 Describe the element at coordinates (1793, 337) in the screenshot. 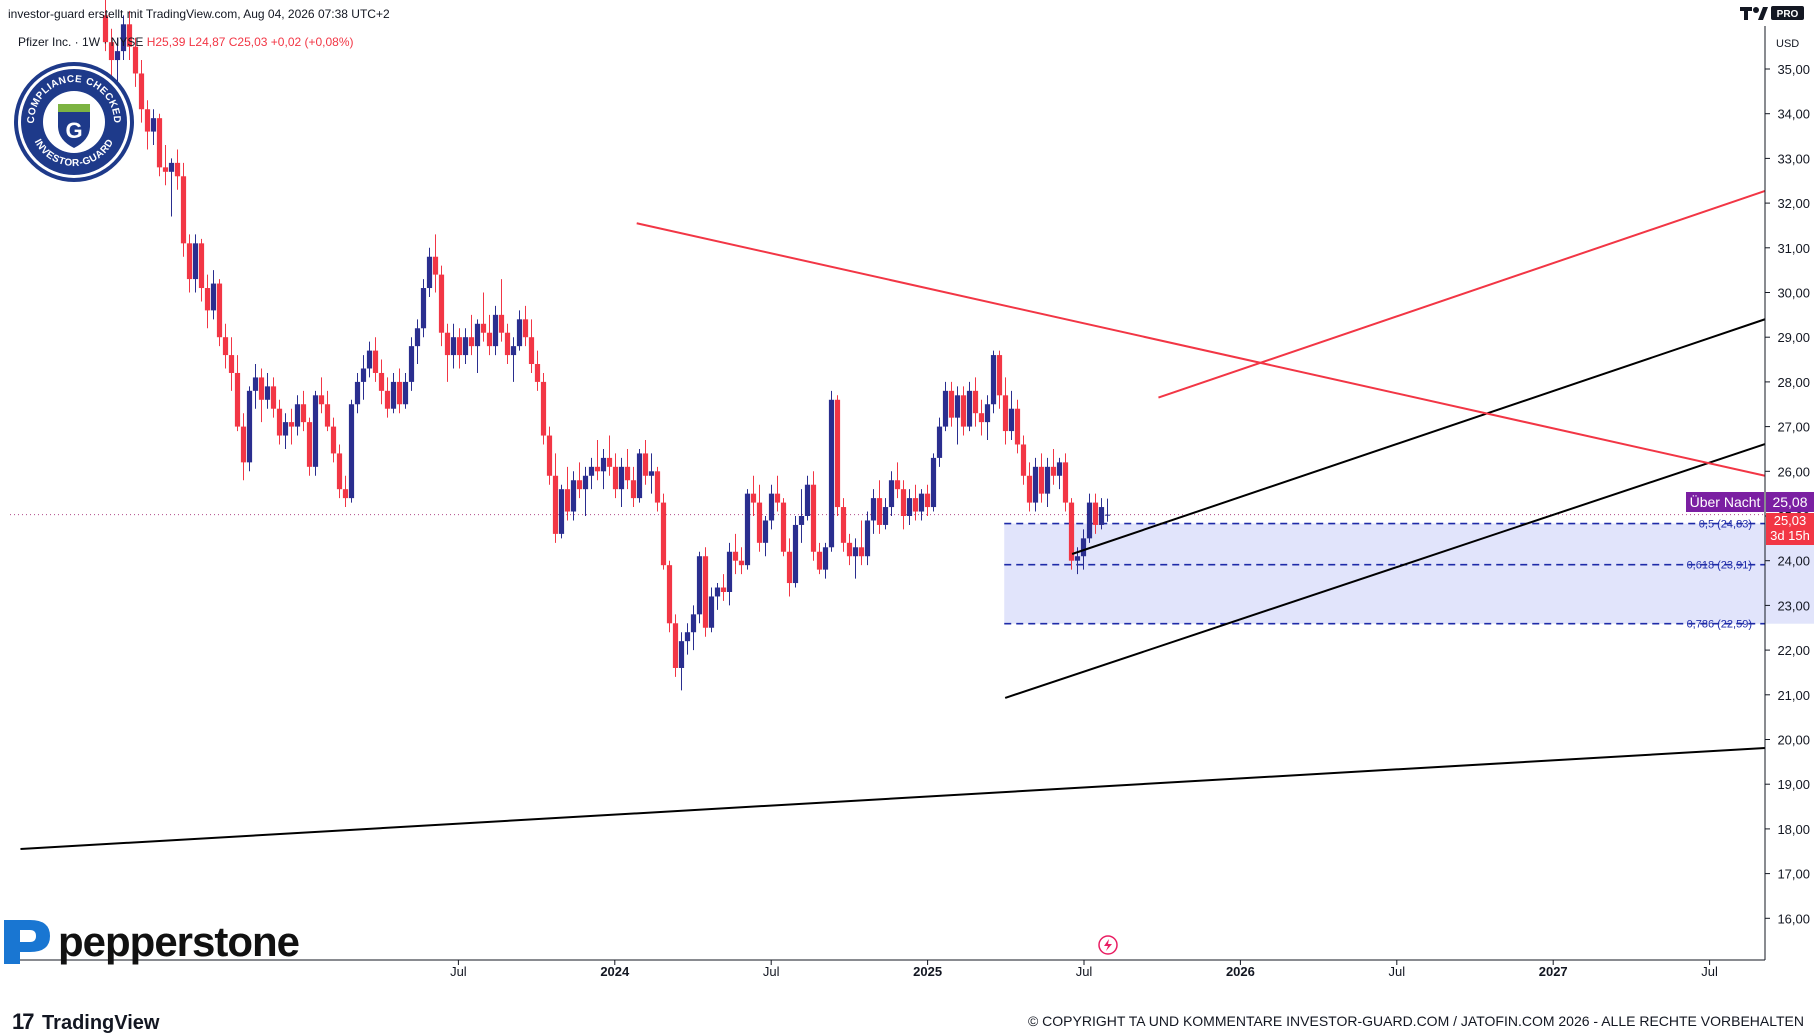

I see `price-tick-label: 29,00` at that location.